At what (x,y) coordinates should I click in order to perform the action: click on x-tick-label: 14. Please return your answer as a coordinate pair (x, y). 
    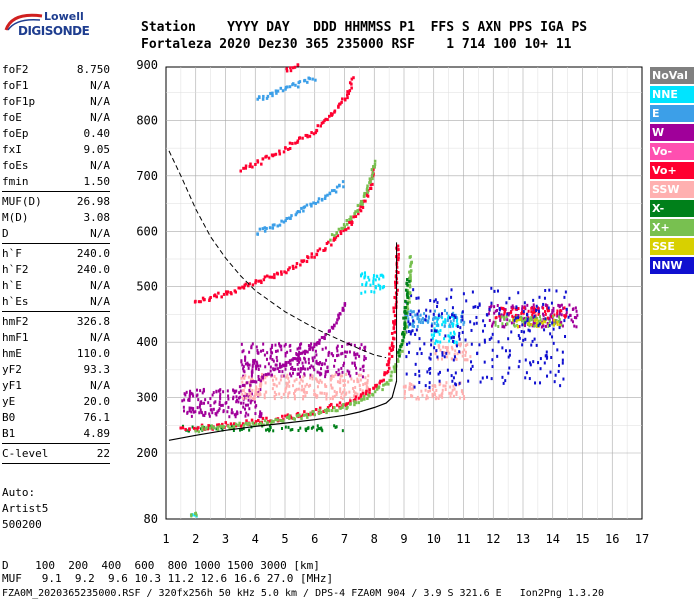
    Looking at the image, I should click on (553, 539).